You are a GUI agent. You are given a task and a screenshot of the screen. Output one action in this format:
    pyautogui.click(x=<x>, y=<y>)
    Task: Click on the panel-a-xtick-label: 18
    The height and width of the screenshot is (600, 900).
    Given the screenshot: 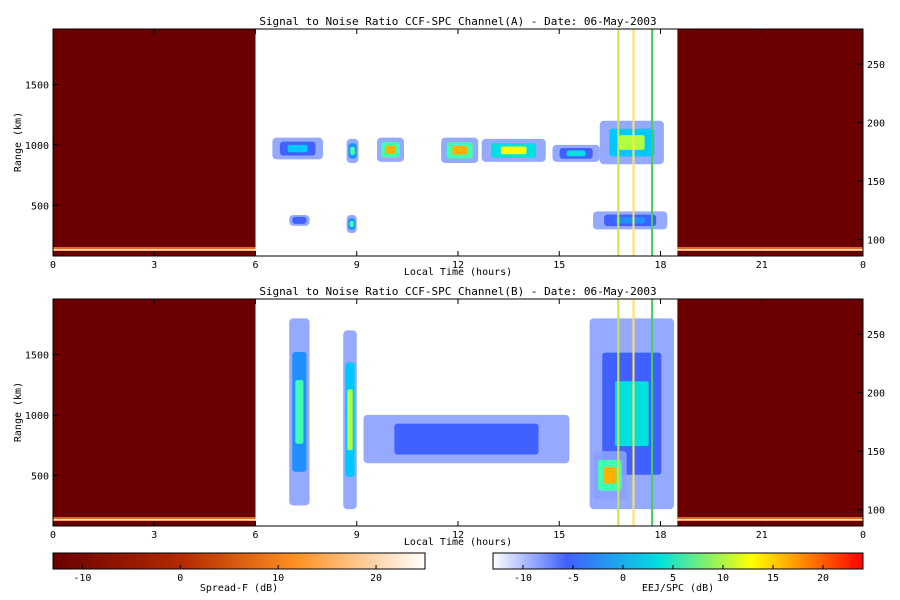 What is the action you would take?
    pyautogui.click(x=660, y=265)
    